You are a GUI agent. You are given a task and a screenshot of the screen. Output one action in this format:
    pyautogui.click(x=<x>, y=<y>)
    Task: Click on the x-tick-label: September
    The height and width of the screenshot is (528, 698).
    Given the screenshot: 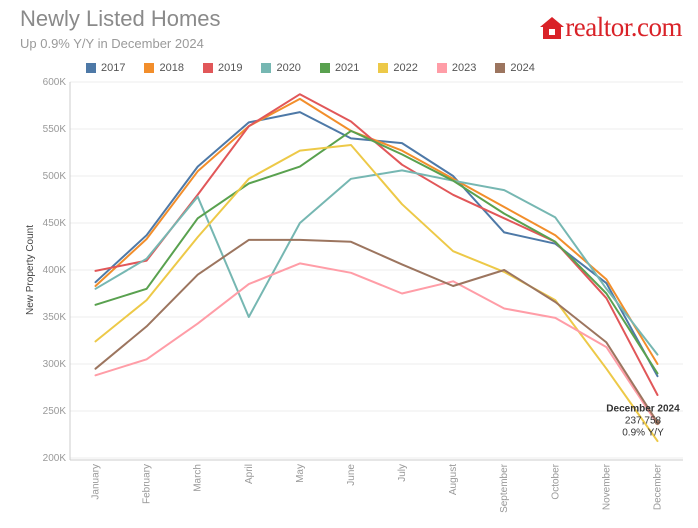 What is the action you would take?
    pyautogui.click(x=504, y=488)
    